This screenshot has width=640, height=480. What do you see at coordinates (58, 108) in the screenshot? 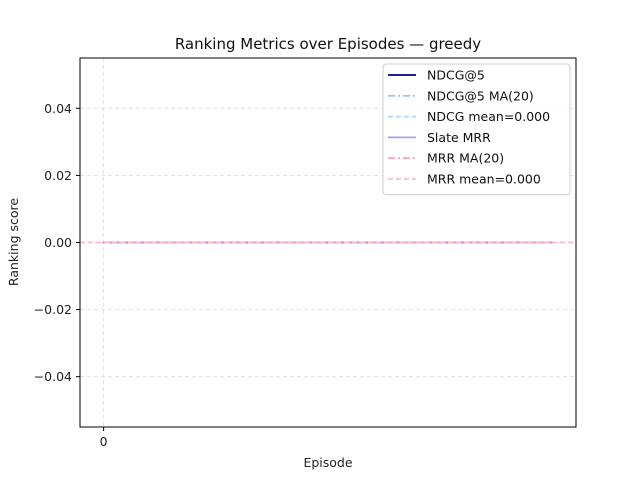
I see `y-tick-label: 0.04` at bounding box center [58, 108].